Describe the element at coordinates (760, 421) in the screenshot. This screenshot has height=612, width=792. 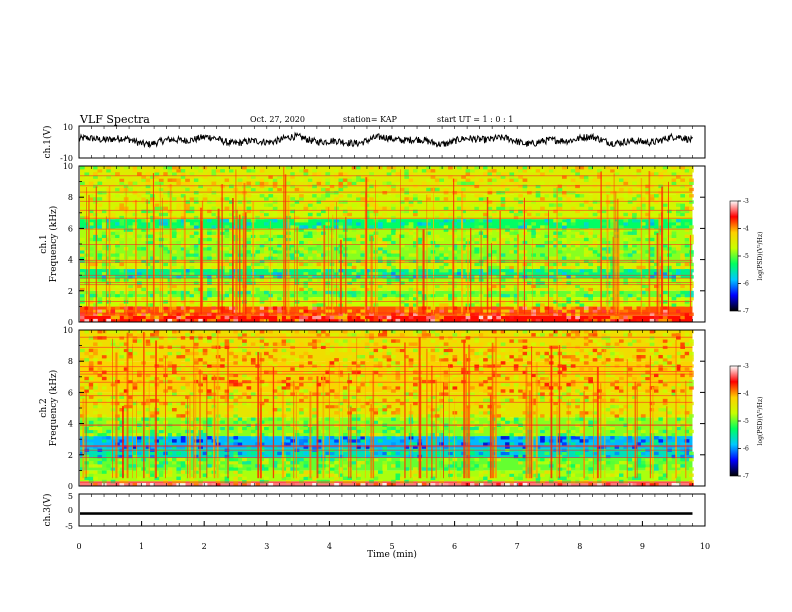
I see `ch2-colorbar-label: log(PSD)(V²/Hz)` at that location.